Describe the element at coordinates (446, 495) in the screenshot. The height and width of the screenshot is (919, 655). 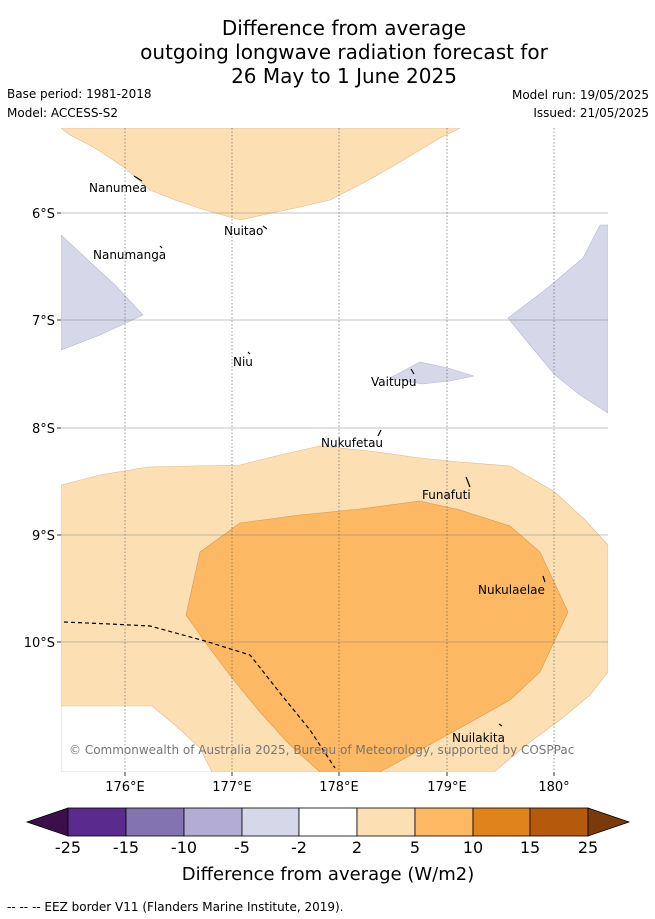
I see `place-label-funafuti: Funafuti` at that location.